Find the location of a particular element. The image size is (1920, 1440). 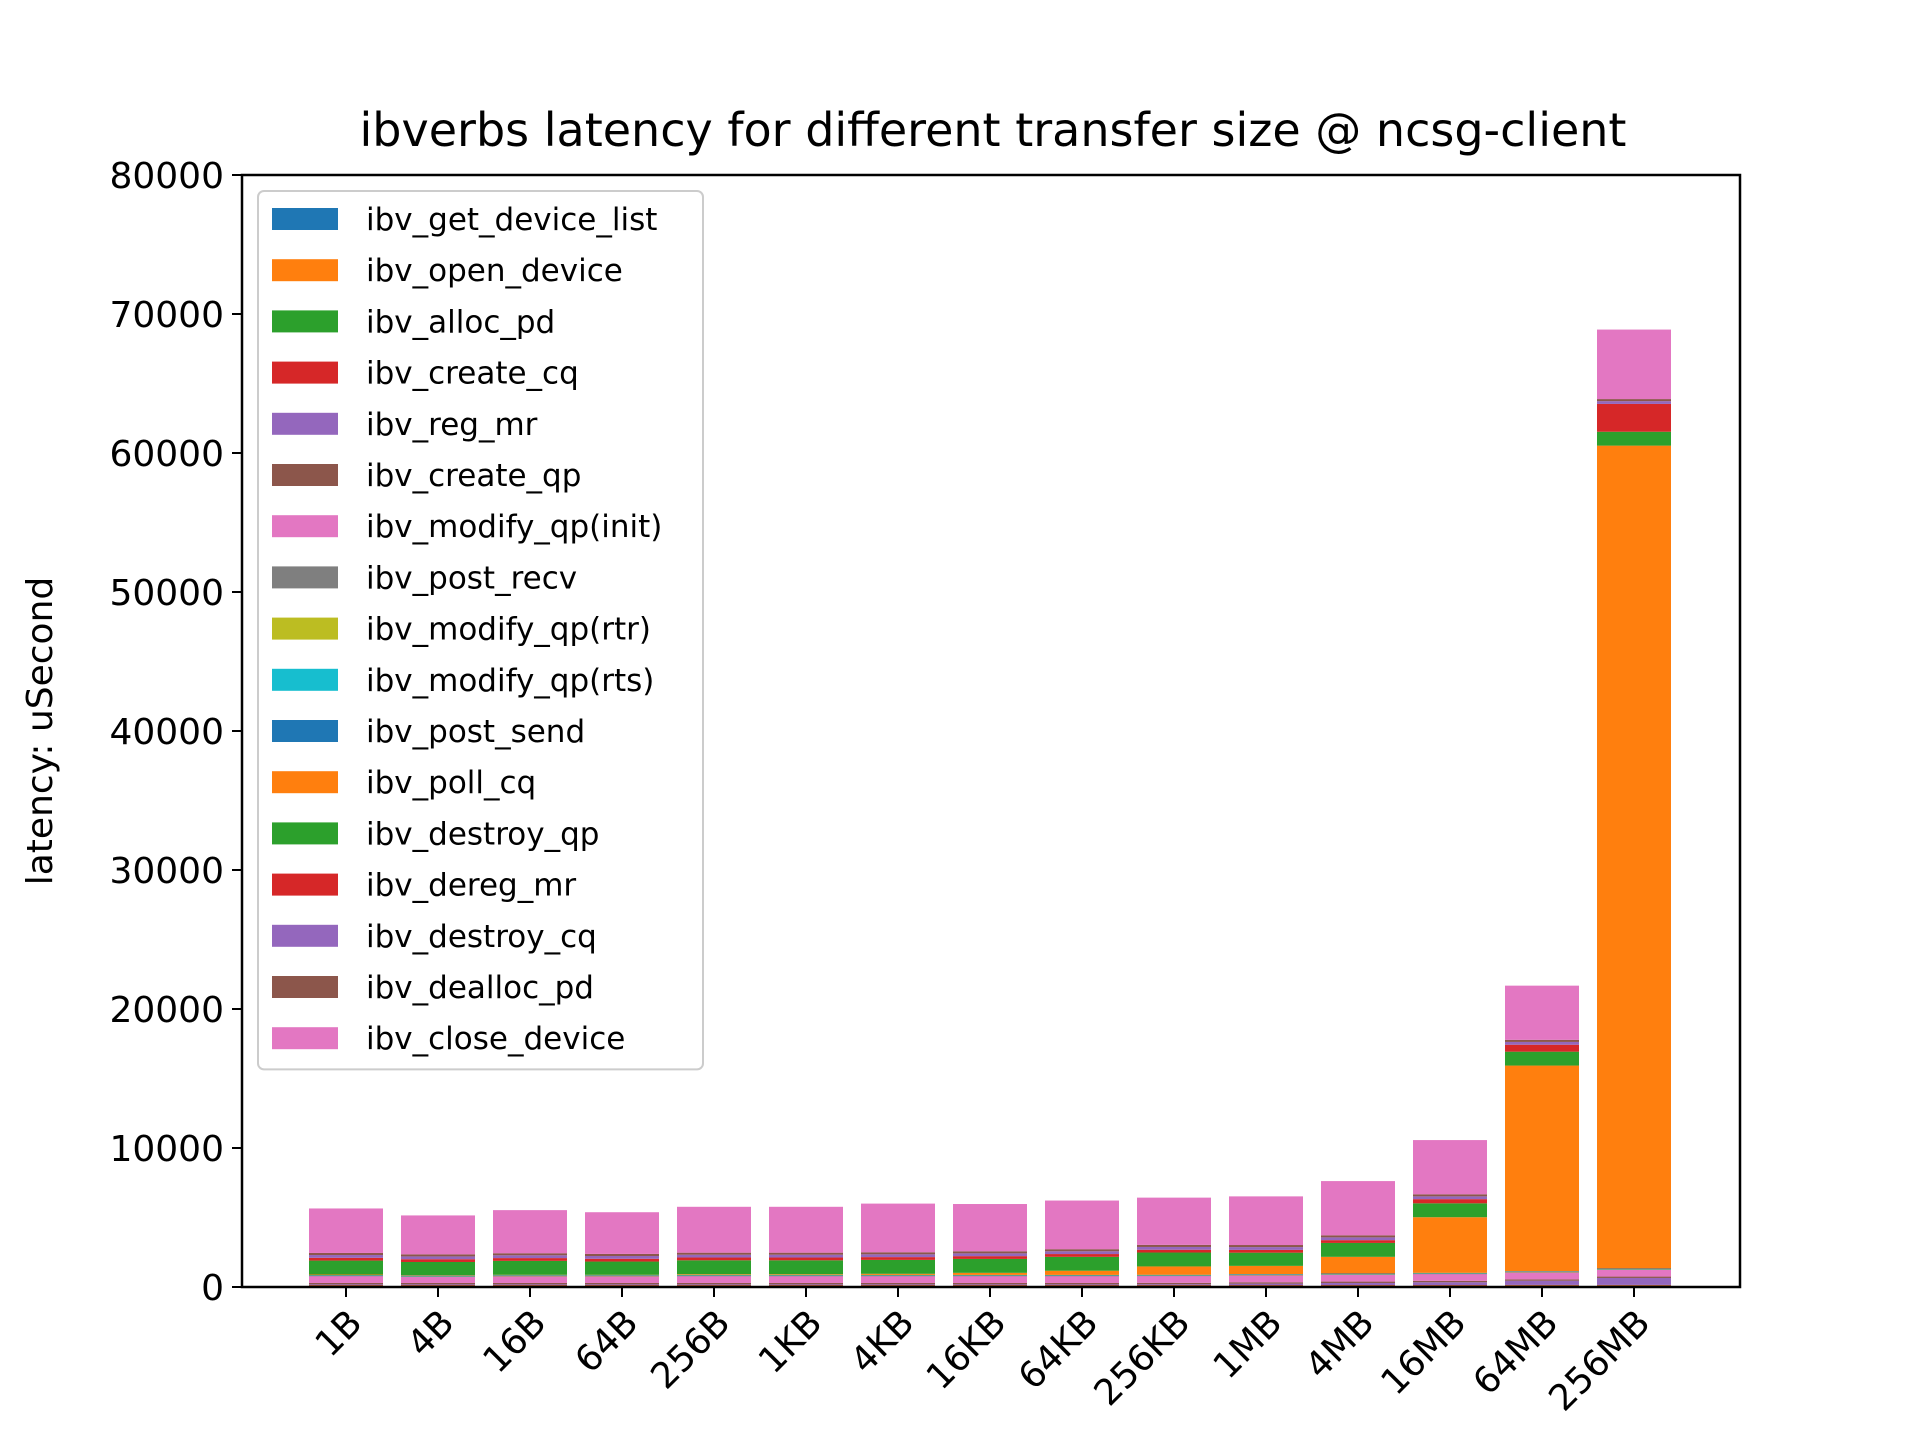

bar-segment-16B-ibv_modify_qp(rts) is located at coordinates (530, 1275).